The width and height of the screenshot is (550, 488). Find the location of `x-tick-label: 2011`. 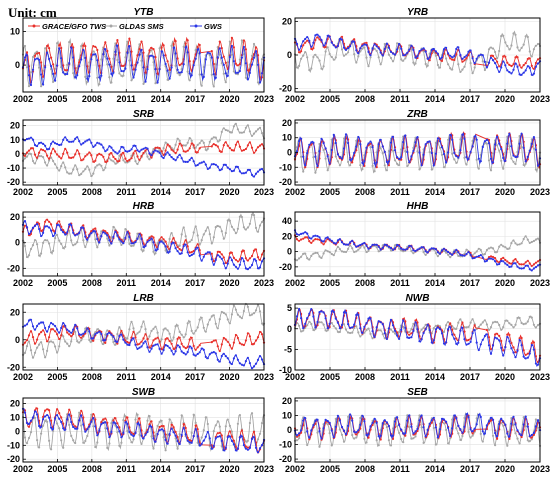

x-tick-label: 2011 is located at coordinates (400, 377).